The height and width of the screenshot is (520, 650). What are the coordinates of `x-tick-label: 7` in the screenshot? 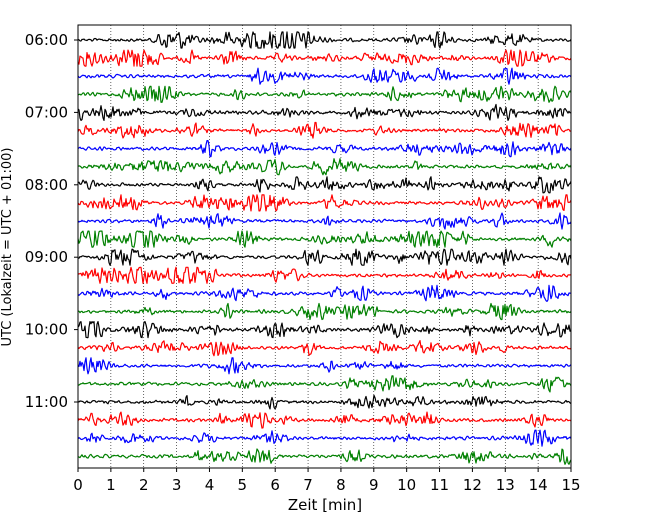 It's located at (308, 485).